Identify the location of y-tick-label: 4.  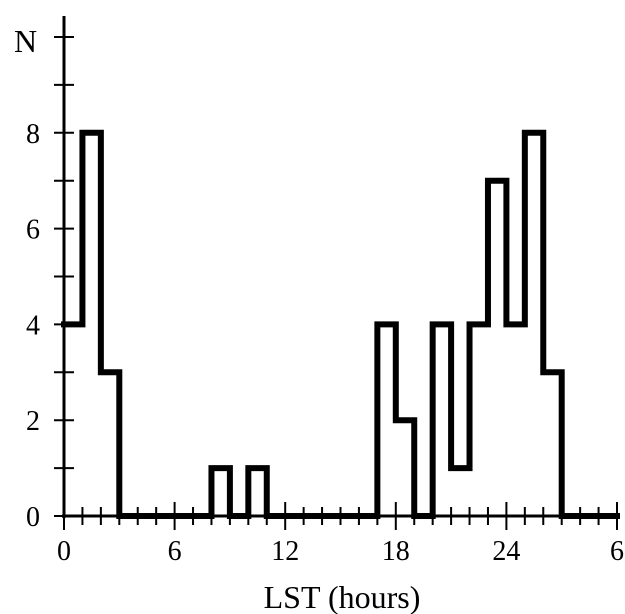
(33, 325).